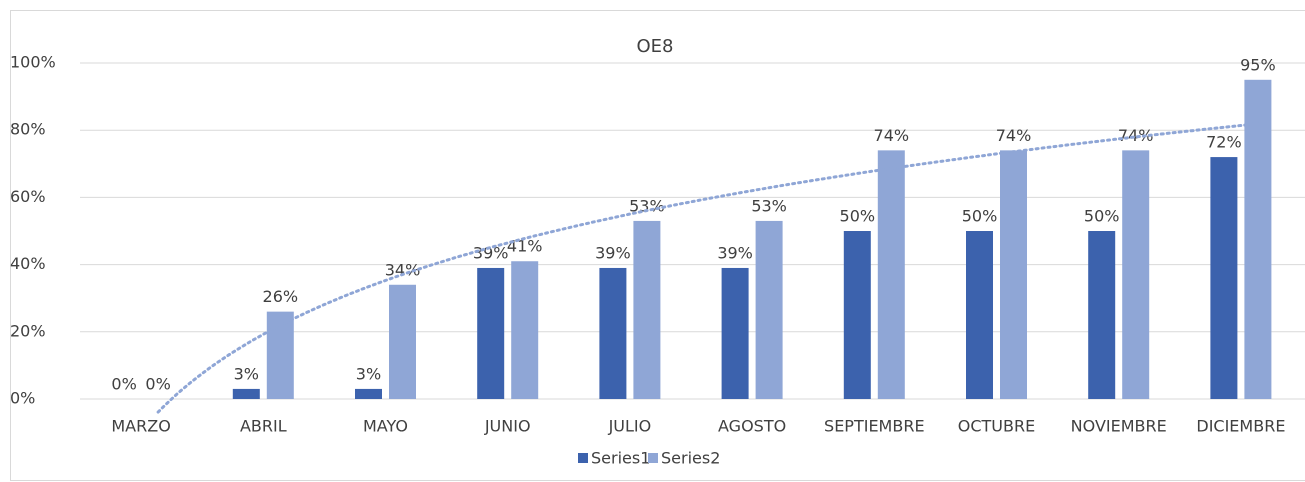 This screenshot has height=482, width=1305. What do you see at coordinates (28, 129) in the screenshot?
I see `y-tick-label: 80%` at bounding box center [28, 129].